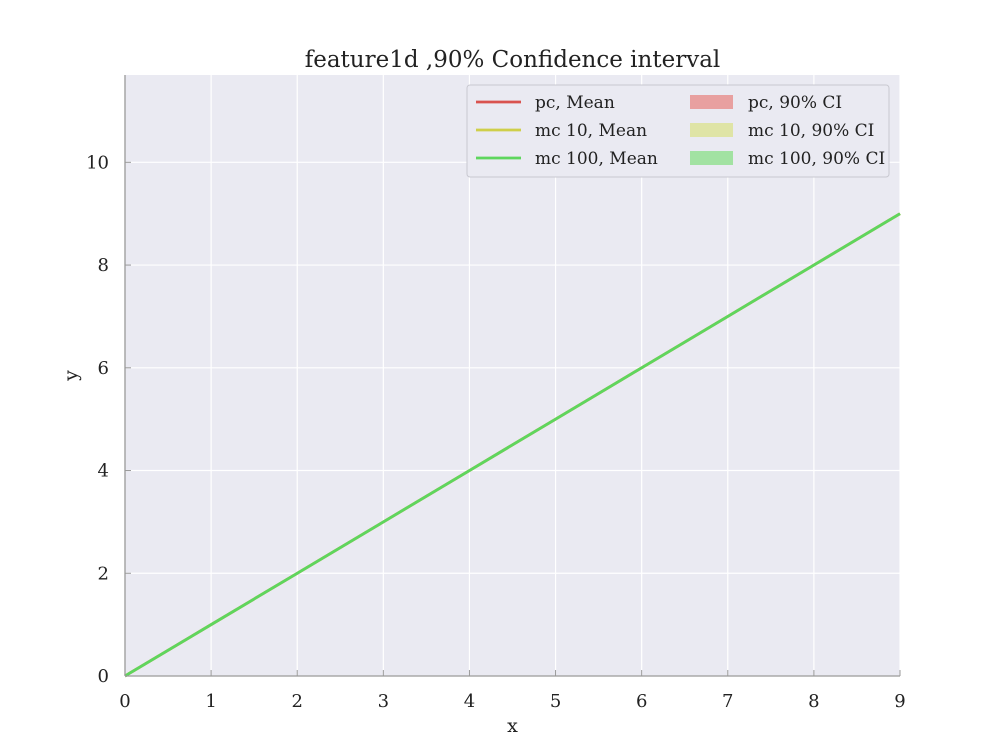  What do you see at coordinates (124, 701) in the screenshot?
I see `x-tick-label: 0` at bounding box center [124, 701].